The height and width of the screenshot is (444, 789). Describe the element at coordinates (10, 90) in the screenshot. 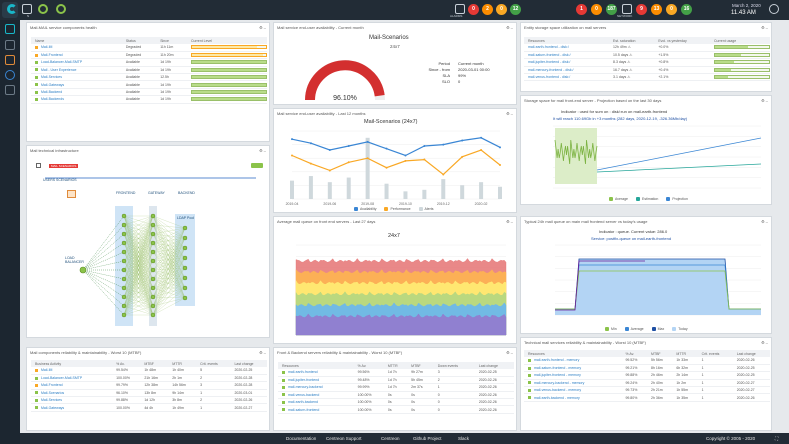

I see `administration-icon` at that location.